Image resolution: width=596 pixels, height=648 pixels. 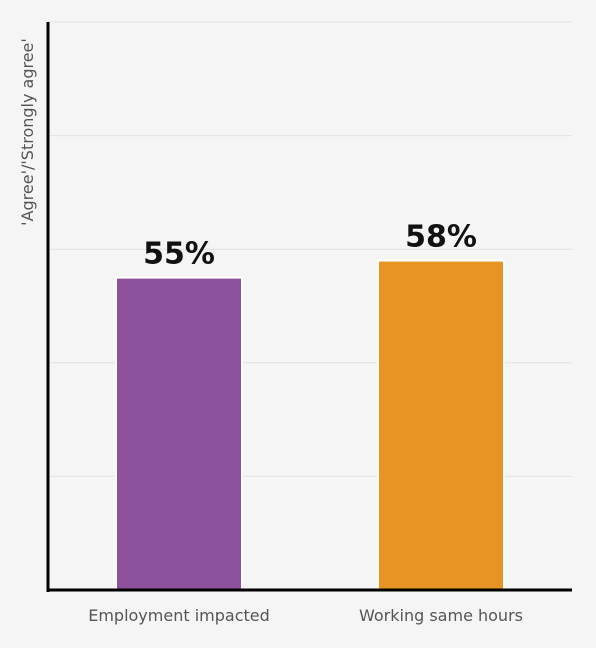 What do you see at coordinates (441, 237) in the screenshot?
I see `data-label-2: 58%` at bounding box center [441, 237].